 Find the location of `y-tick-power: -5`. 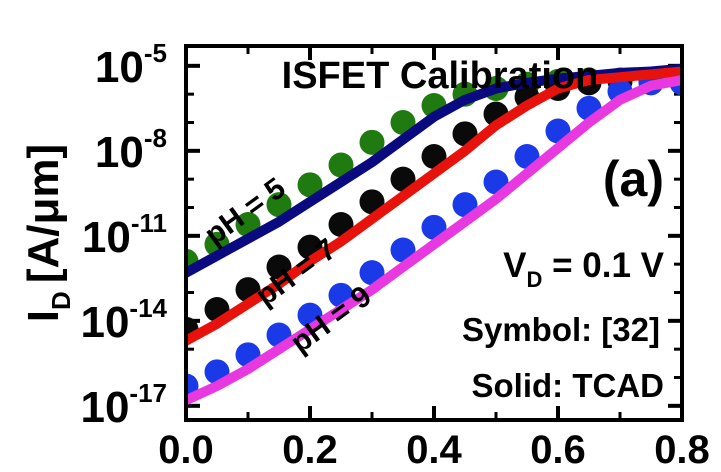

y-tick-power: -5 is located at coordinates (155, 53).